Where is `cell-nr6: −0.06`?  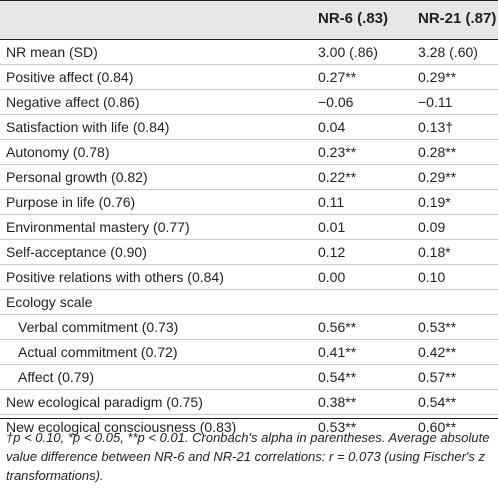 cell-nr6: −0.06 is located at coordinates (336, 102).